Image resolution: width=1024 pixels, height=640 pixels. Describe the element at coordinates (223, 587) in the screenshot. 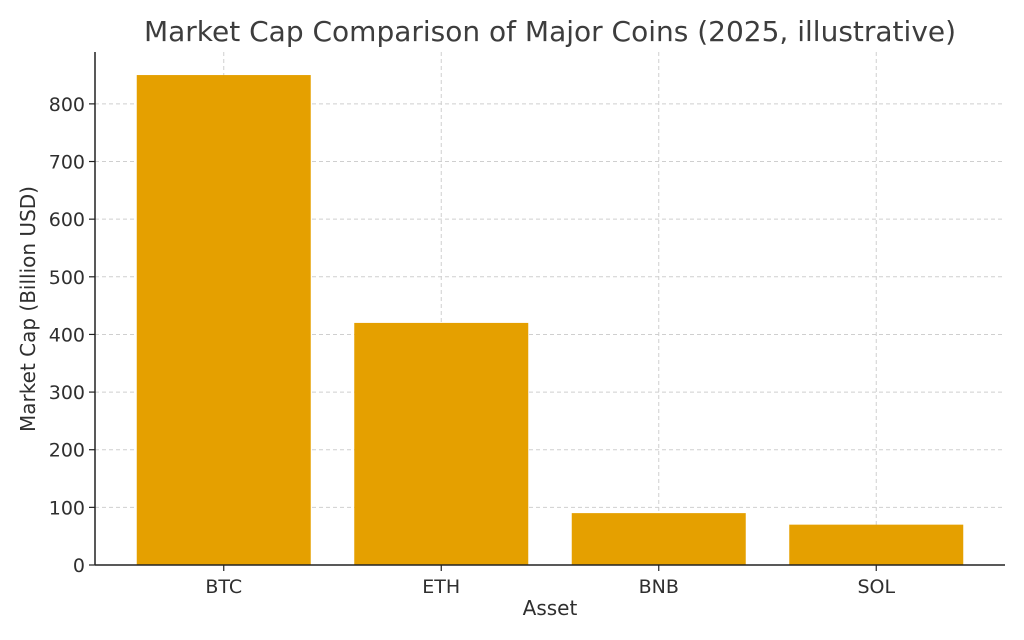

I see `x-tick-label-btc: BTC` at that location.